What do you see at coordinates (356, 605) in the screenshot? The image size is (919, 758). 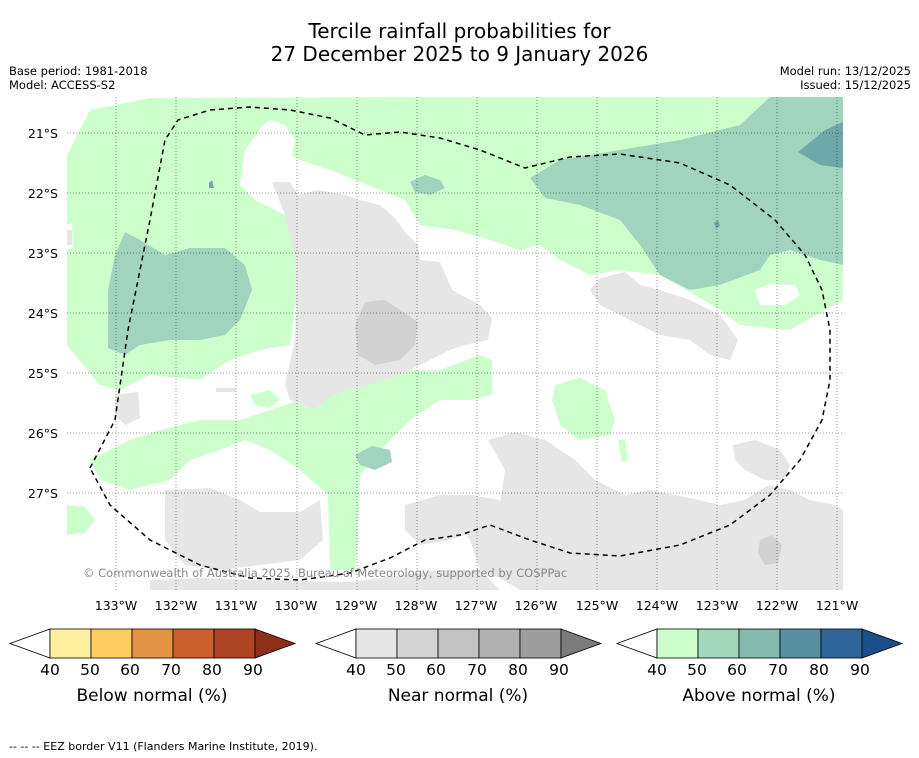 I see `lon-label: 129°W` at bounding box center [356, 605].